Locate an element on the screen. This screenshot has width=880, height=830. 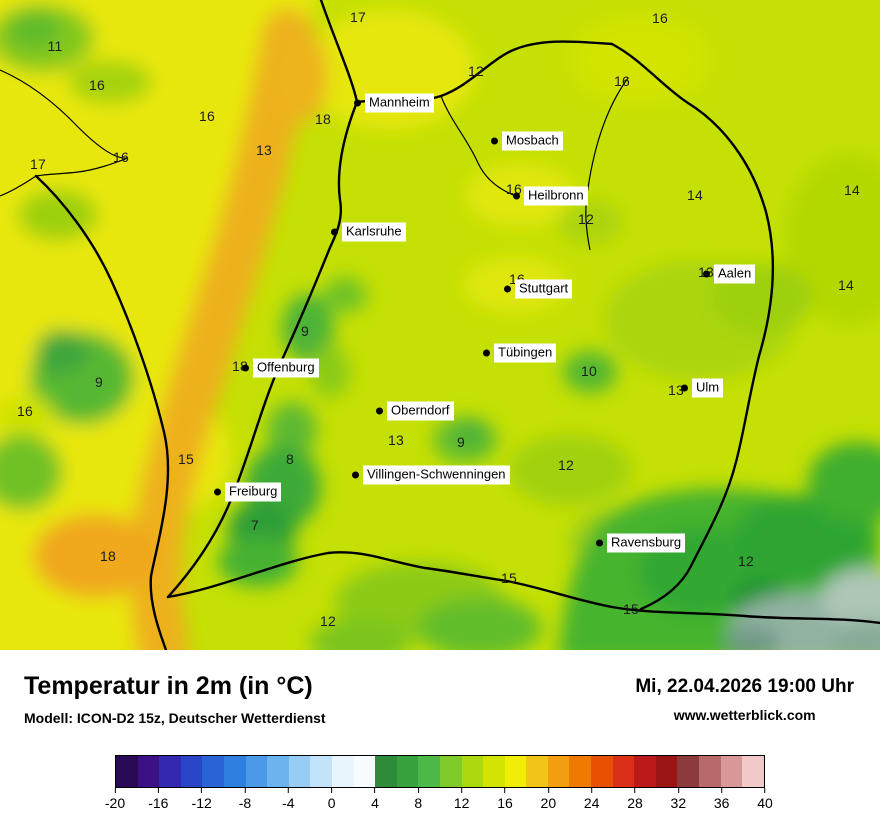
colorbar-tick-label: 36 is located at coordinates (721, 799).